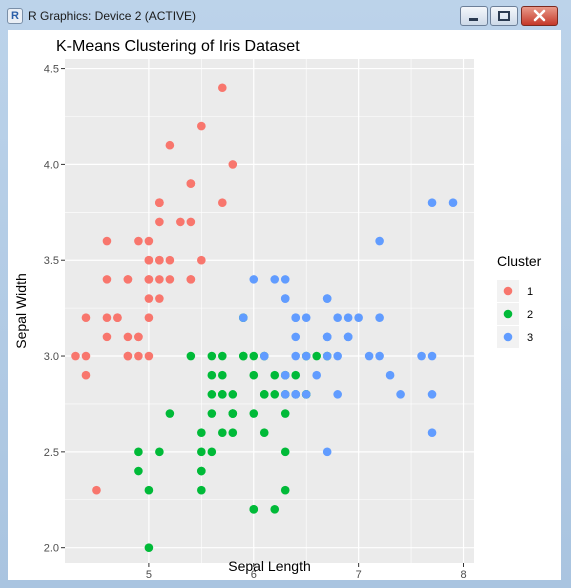 The image size is (571, 588). What do you see at coordinates (474, 16) in the screenshot?
I see `minimize-button` at bounding box center [474, 16].